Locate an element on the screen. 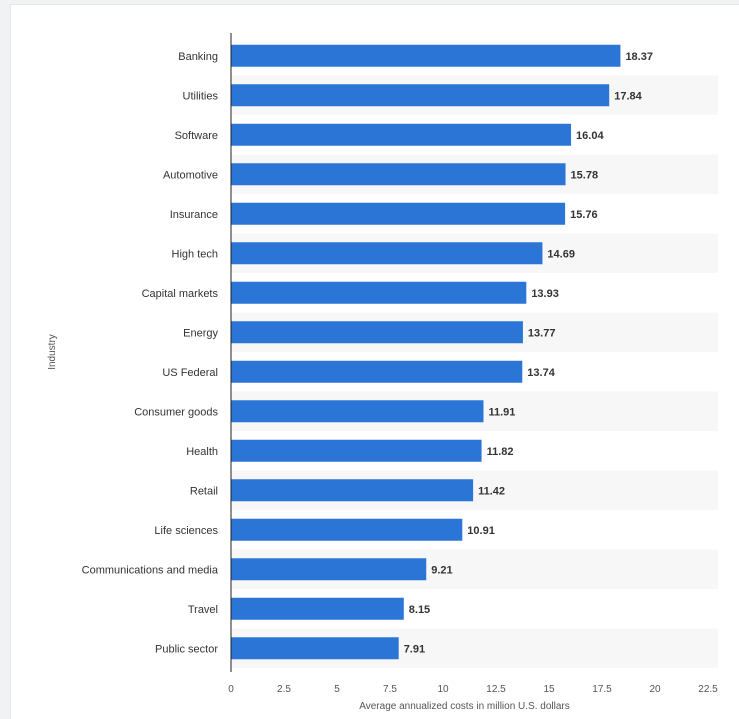  category-label: Communications and media is located at coordinates (150, 570).